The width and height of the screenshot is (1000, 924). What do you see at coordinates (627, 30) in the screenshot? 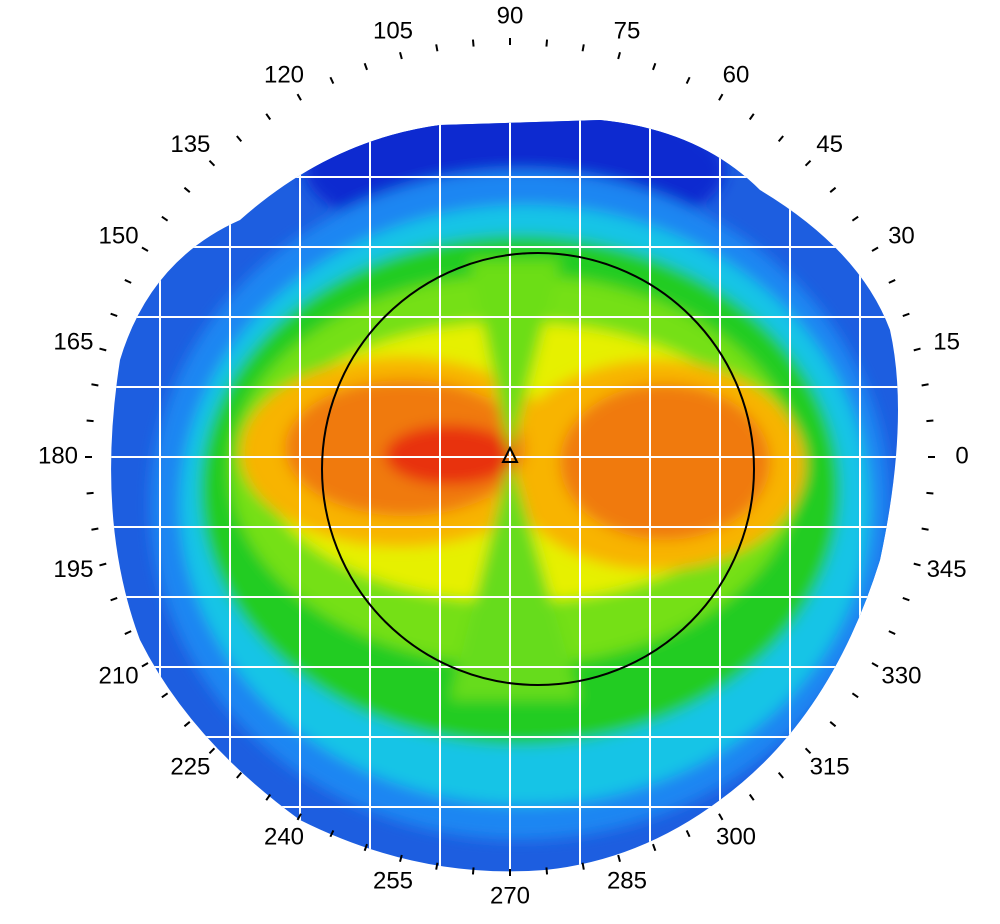
I see `angle-label: 75` at bounding box center [627, 30].